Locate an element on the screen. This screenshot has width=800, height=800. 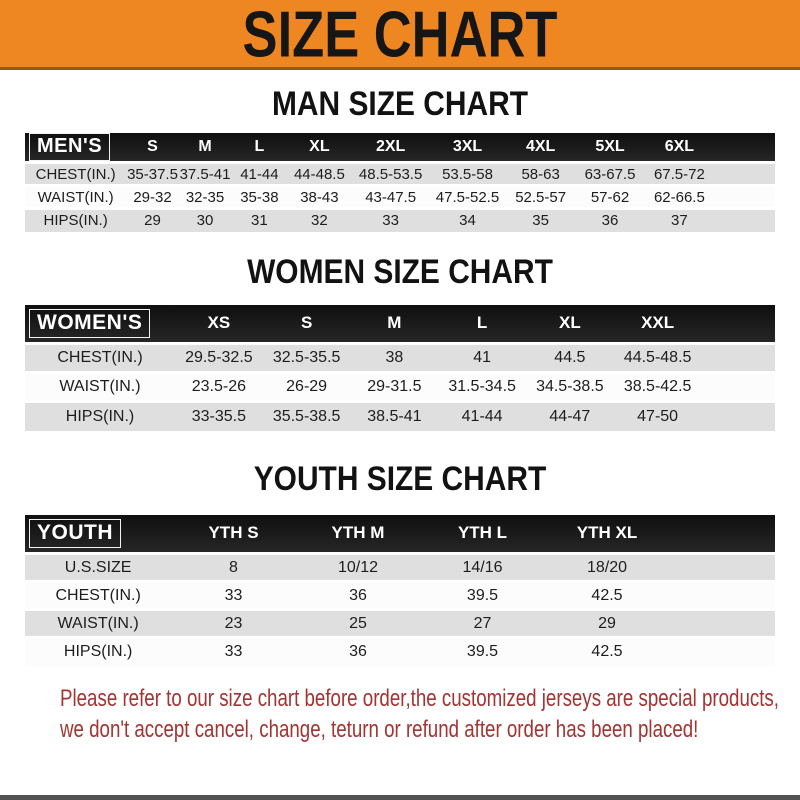
measurement-value: 63-67.5 is located at coordinates (610, 173).